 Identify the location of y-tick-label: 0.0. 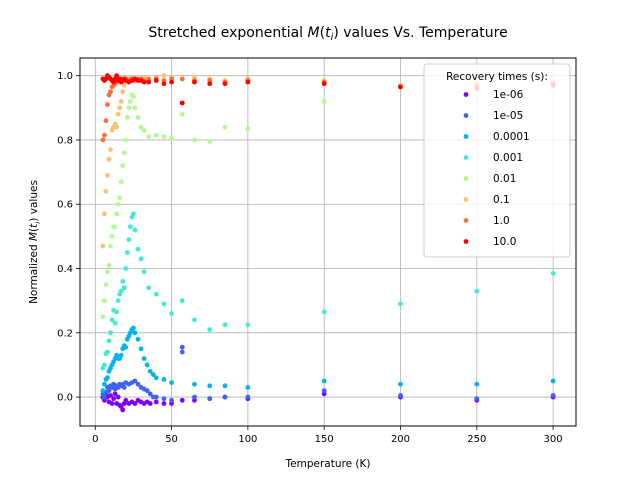
(65, 398).